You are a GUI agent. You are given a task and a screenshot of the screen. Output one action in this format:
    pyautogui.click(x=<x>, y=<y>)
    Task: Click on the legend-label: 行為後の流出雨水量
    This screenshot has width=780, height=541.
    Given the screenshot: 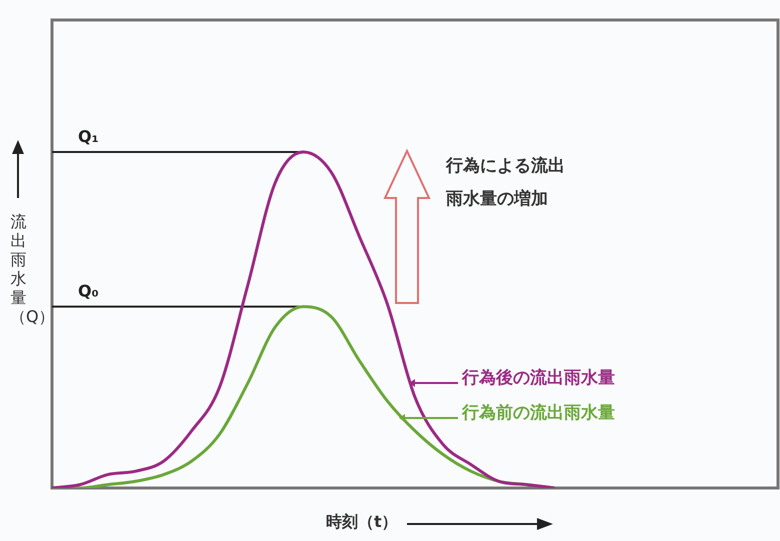 What is the action you would take?
    pyautogui.click(x=538, y=378)
    